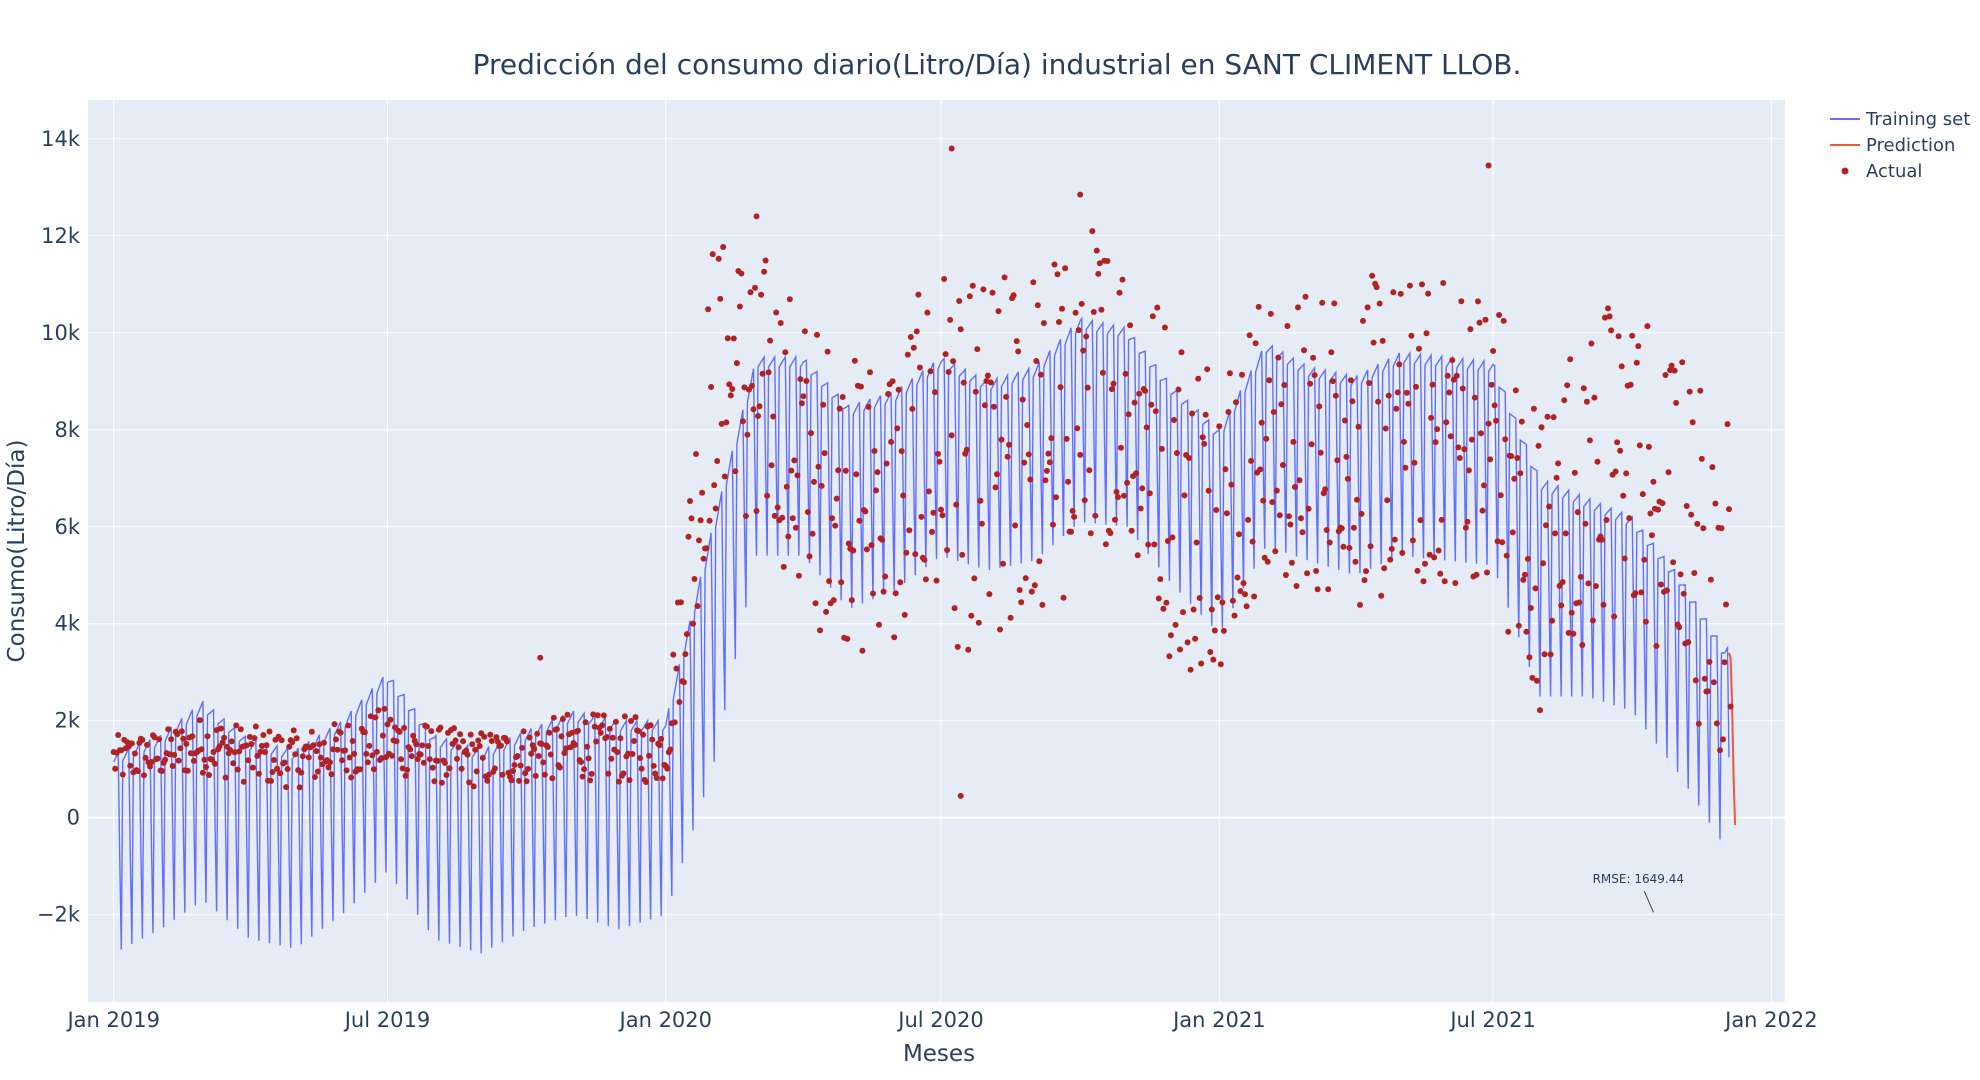 This screenshot has width=1980, height=1080. What do you see at coordinates (1892, 145) in the screenshot?
I see `legend-item-prediction: Prediction` at bounding box center [1892, 145].